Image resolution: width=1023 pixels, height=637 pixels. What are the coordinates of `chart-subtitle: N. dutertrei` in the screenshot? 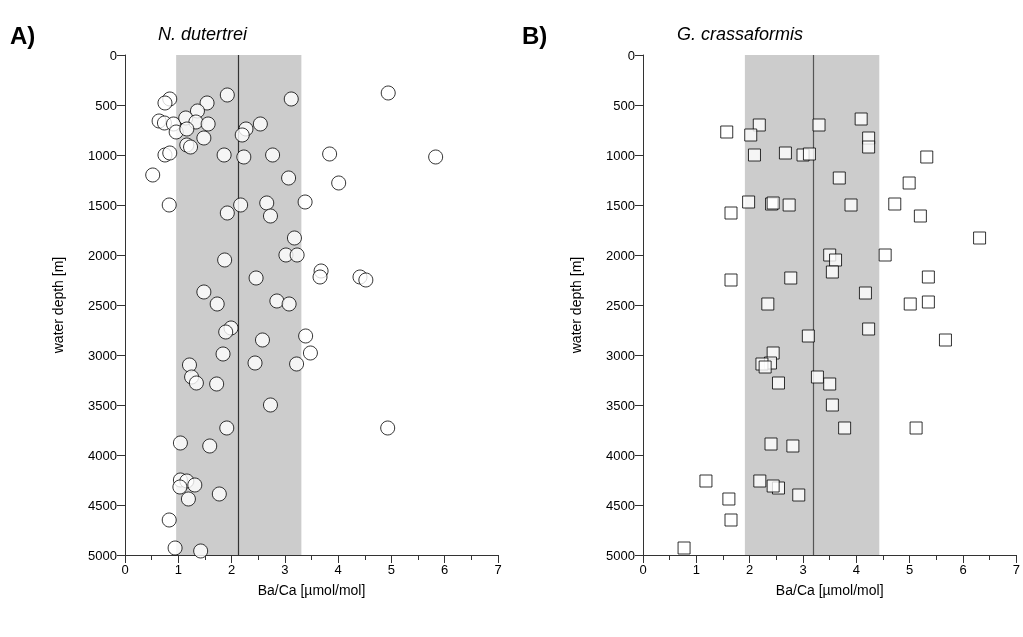 It's located at (203, 34).